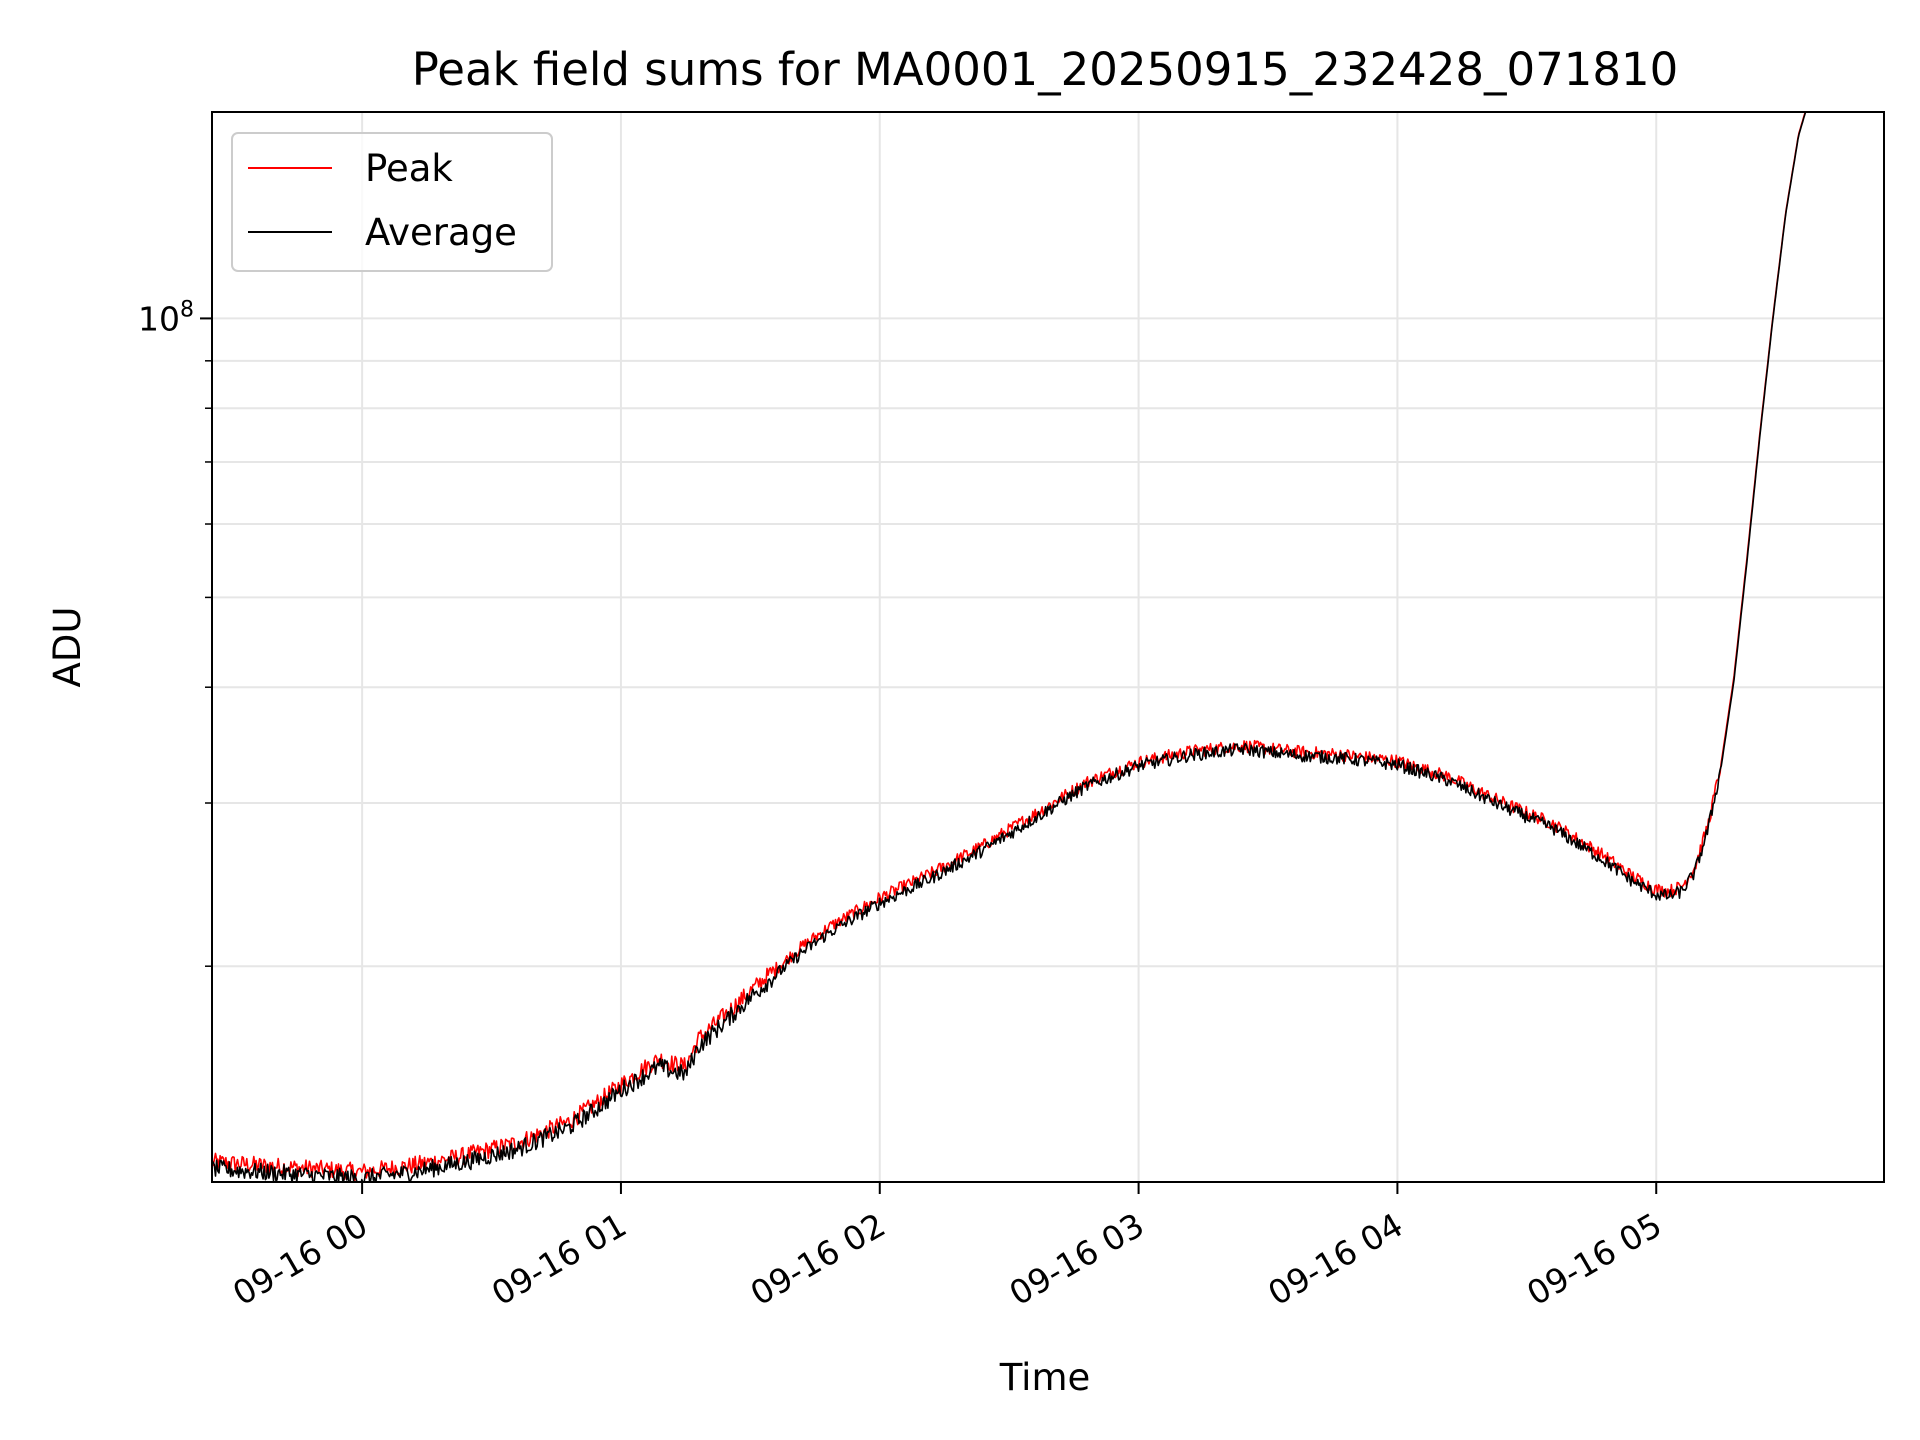 The height and width of the screenshot is (1440, 1920). I want to click on legend: Peak Average, so click(392, 202).